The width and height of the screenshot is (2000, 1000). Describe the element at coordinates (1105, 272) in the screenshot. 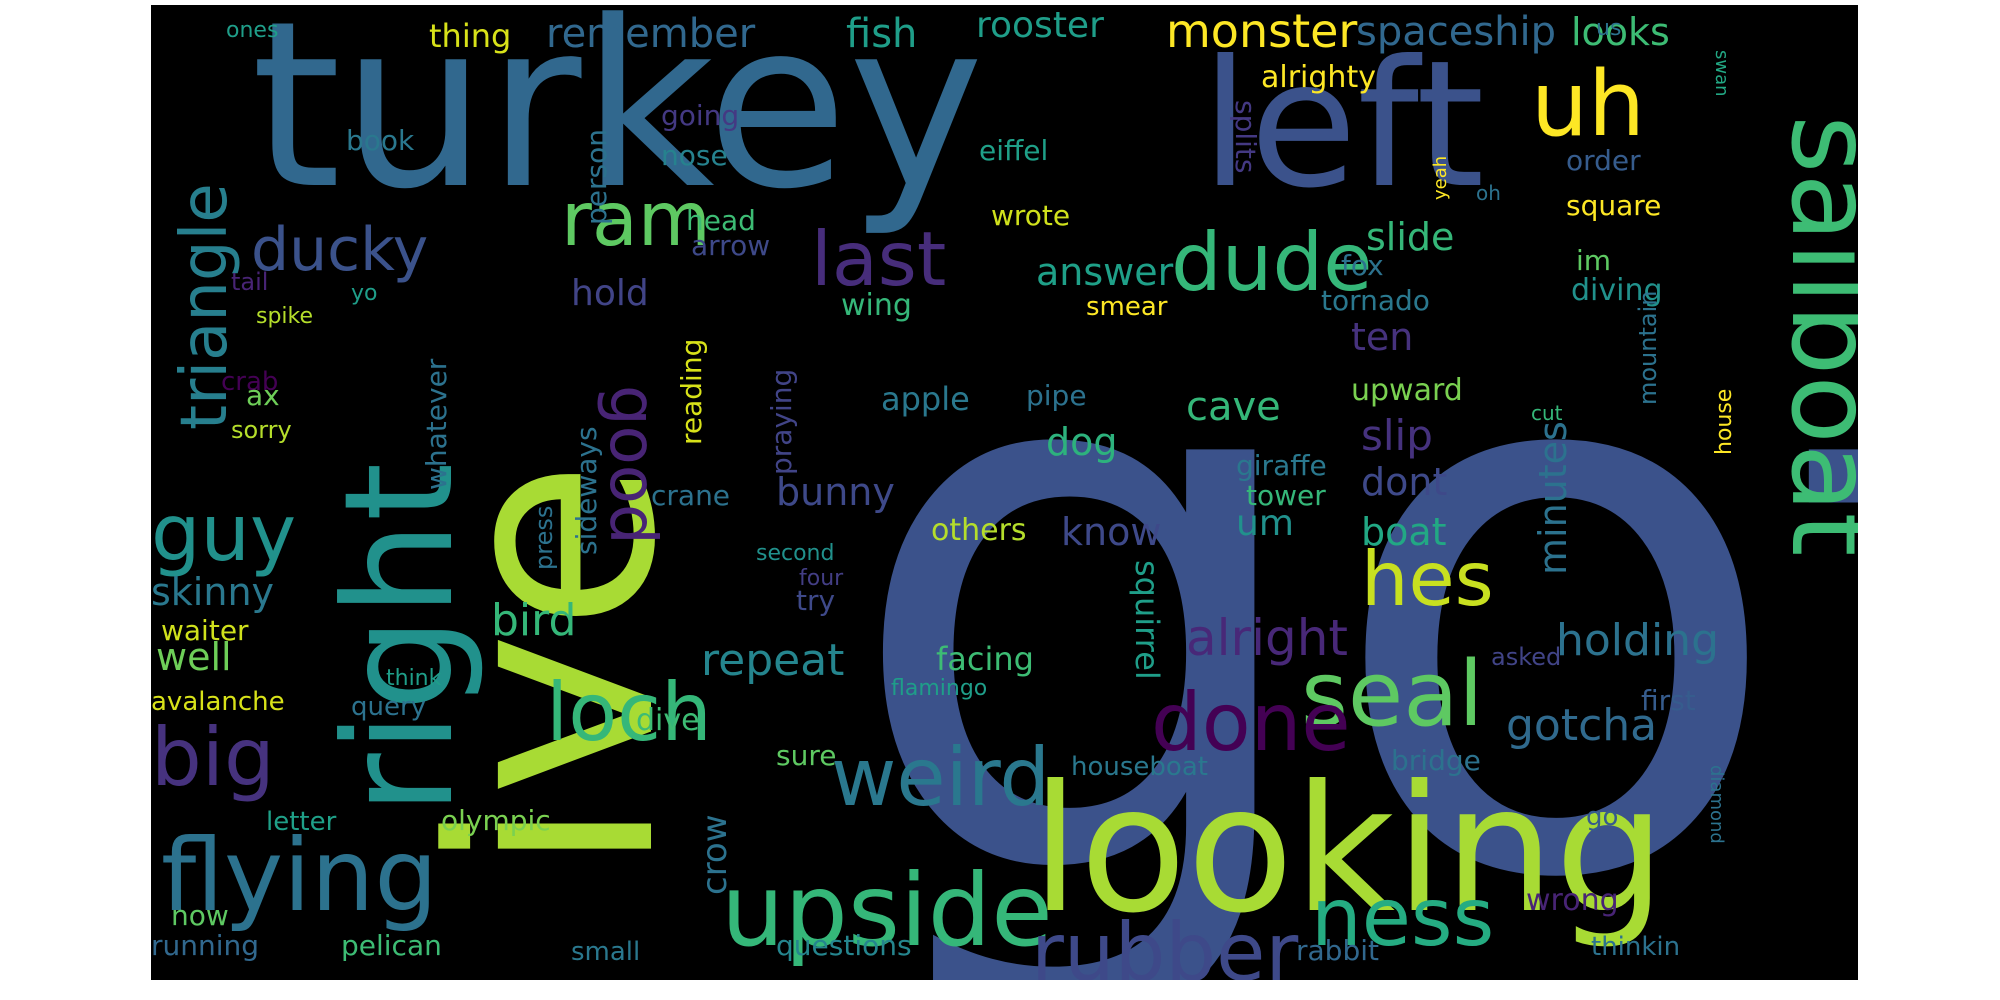

I see `word-answer: answer` at that location.